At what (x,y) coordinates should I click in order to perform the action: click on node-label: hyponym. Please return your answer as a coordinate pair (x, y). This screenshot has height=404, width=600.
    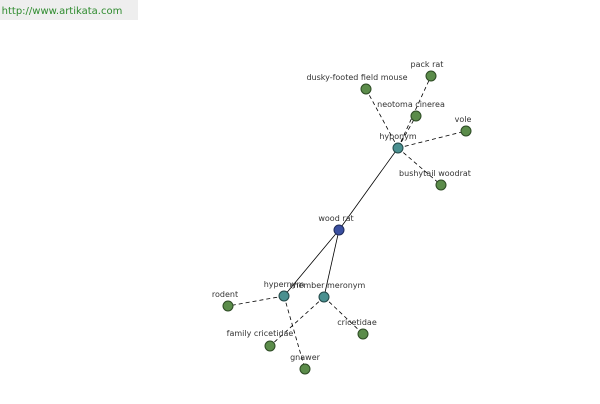
    Looking at the image, I should click on (398, 136).